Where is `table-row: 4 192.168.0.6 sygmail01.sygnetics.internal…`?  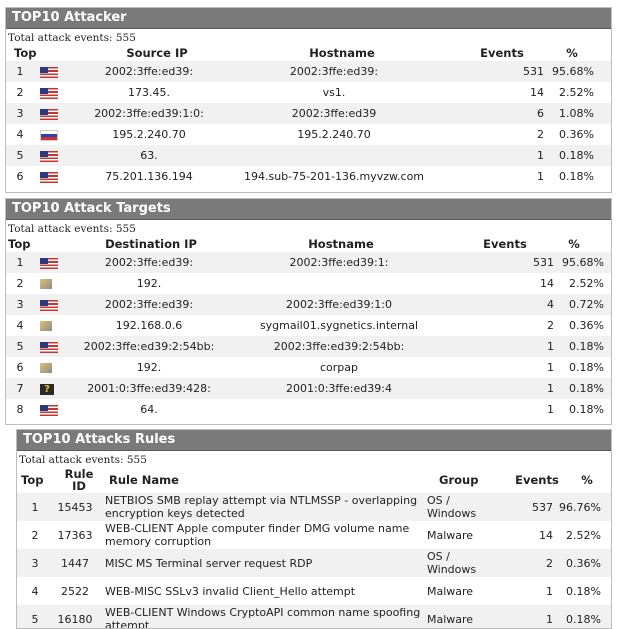
table-row: 4 192.168.0.6 sygmail01.sygnetics.internal… is located at coordinates (308, 325).